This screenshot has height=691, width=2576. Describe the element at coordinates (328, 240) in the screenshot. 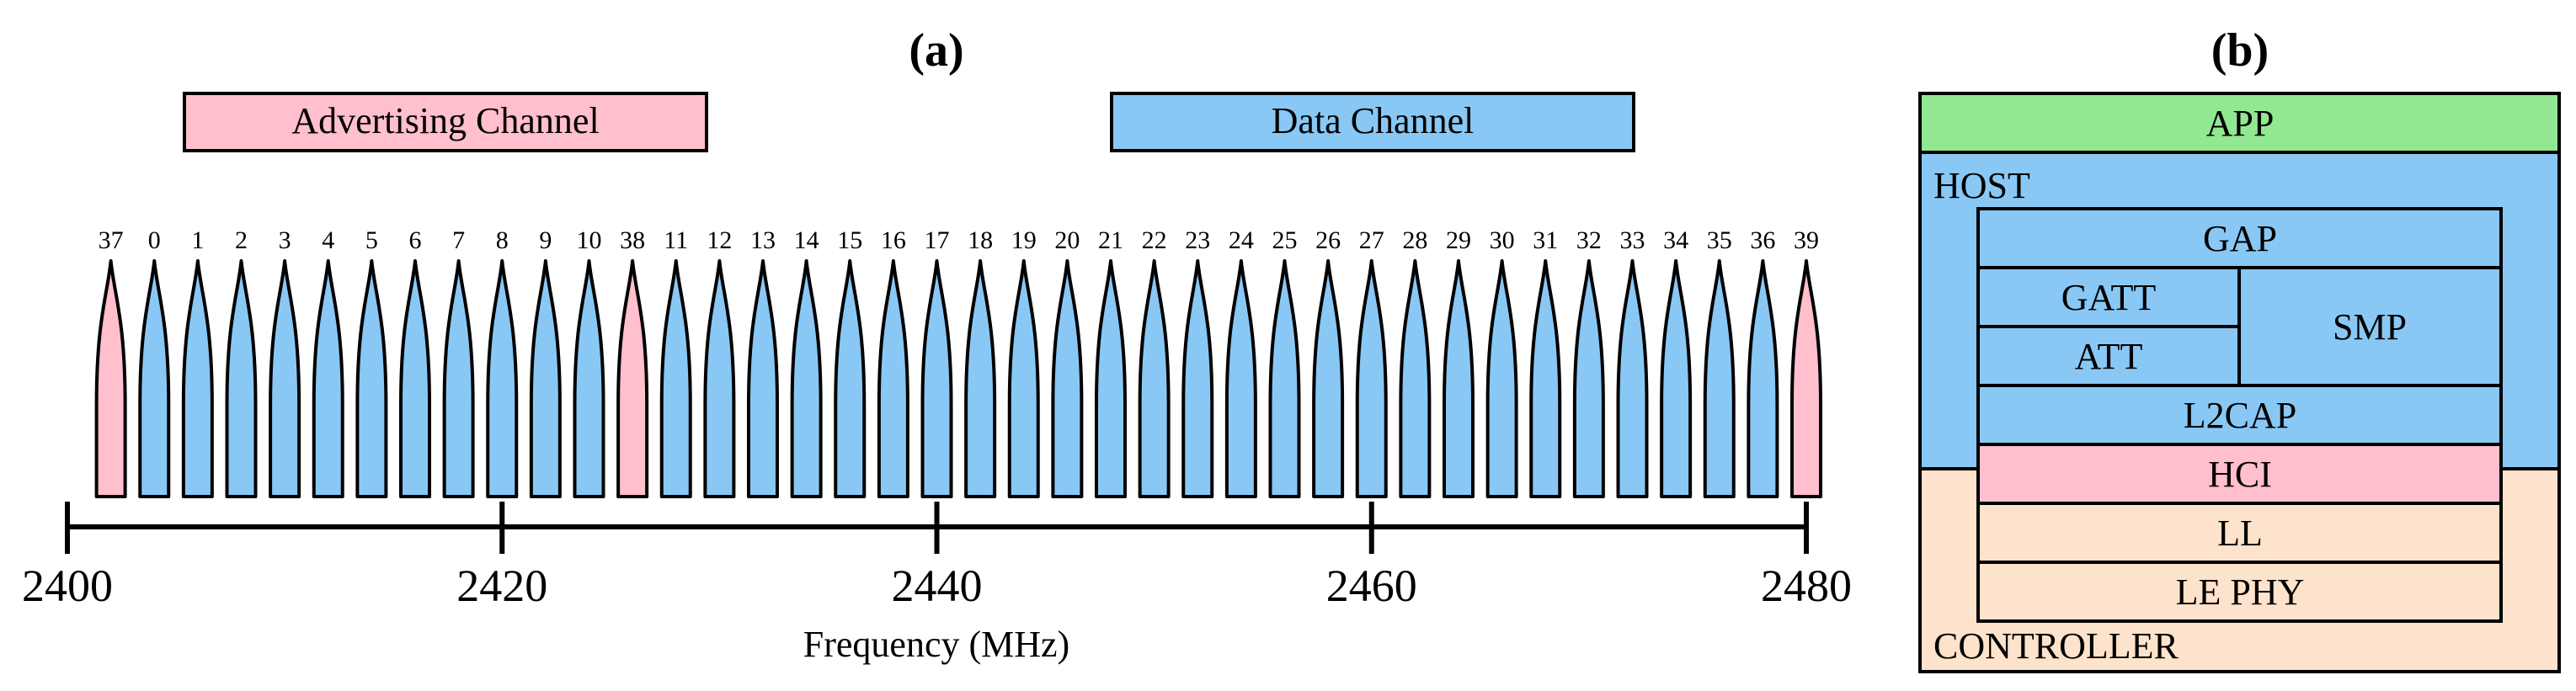

I see `channel-label-4: 4` at that location.